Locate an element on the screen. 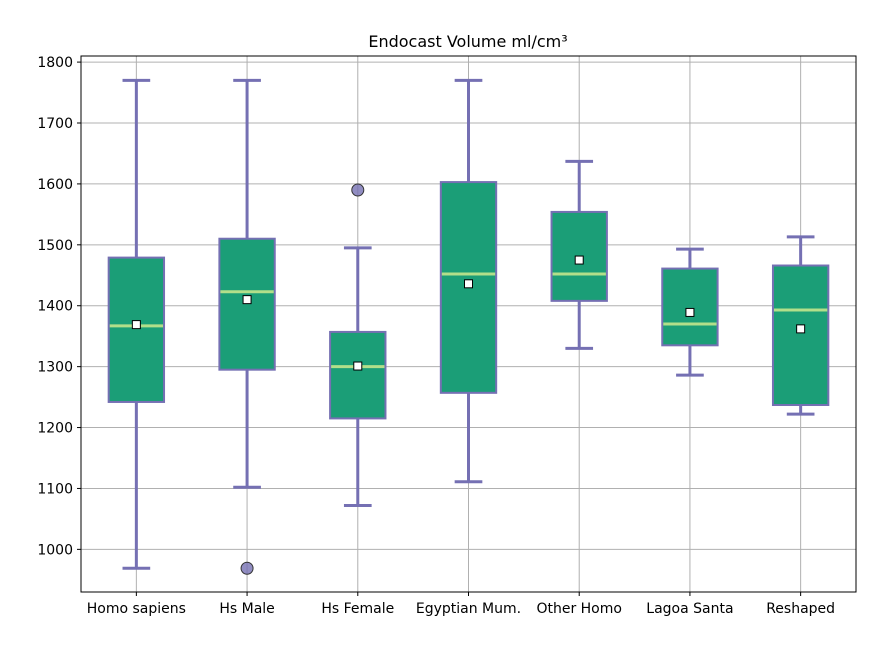 The width and height of the screenshot is (895, 653). x-tick-label-4: Other Homo is located at coordinates (579, 609).